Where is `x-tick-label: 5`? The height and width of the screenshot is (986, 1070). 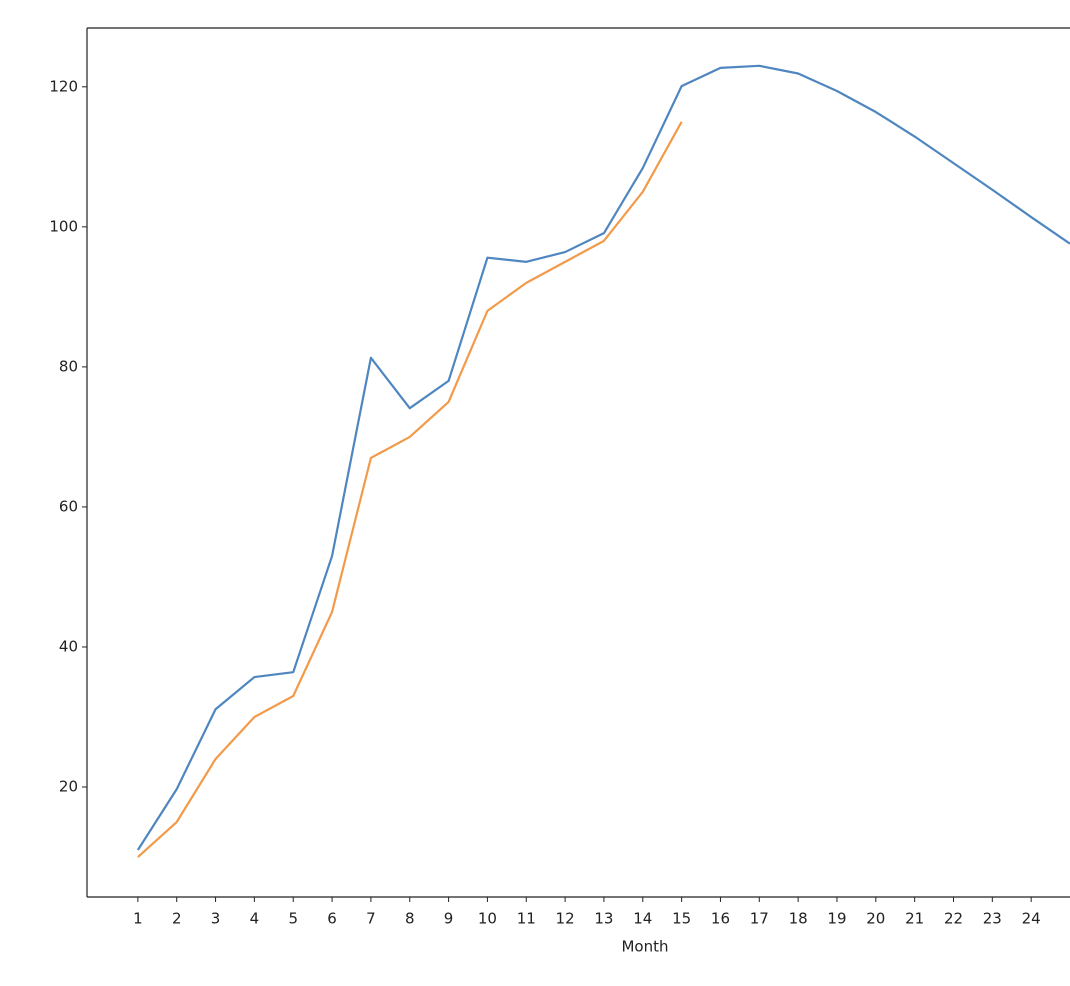 x-tick-label: 5 is located at coordinates (293, 919).